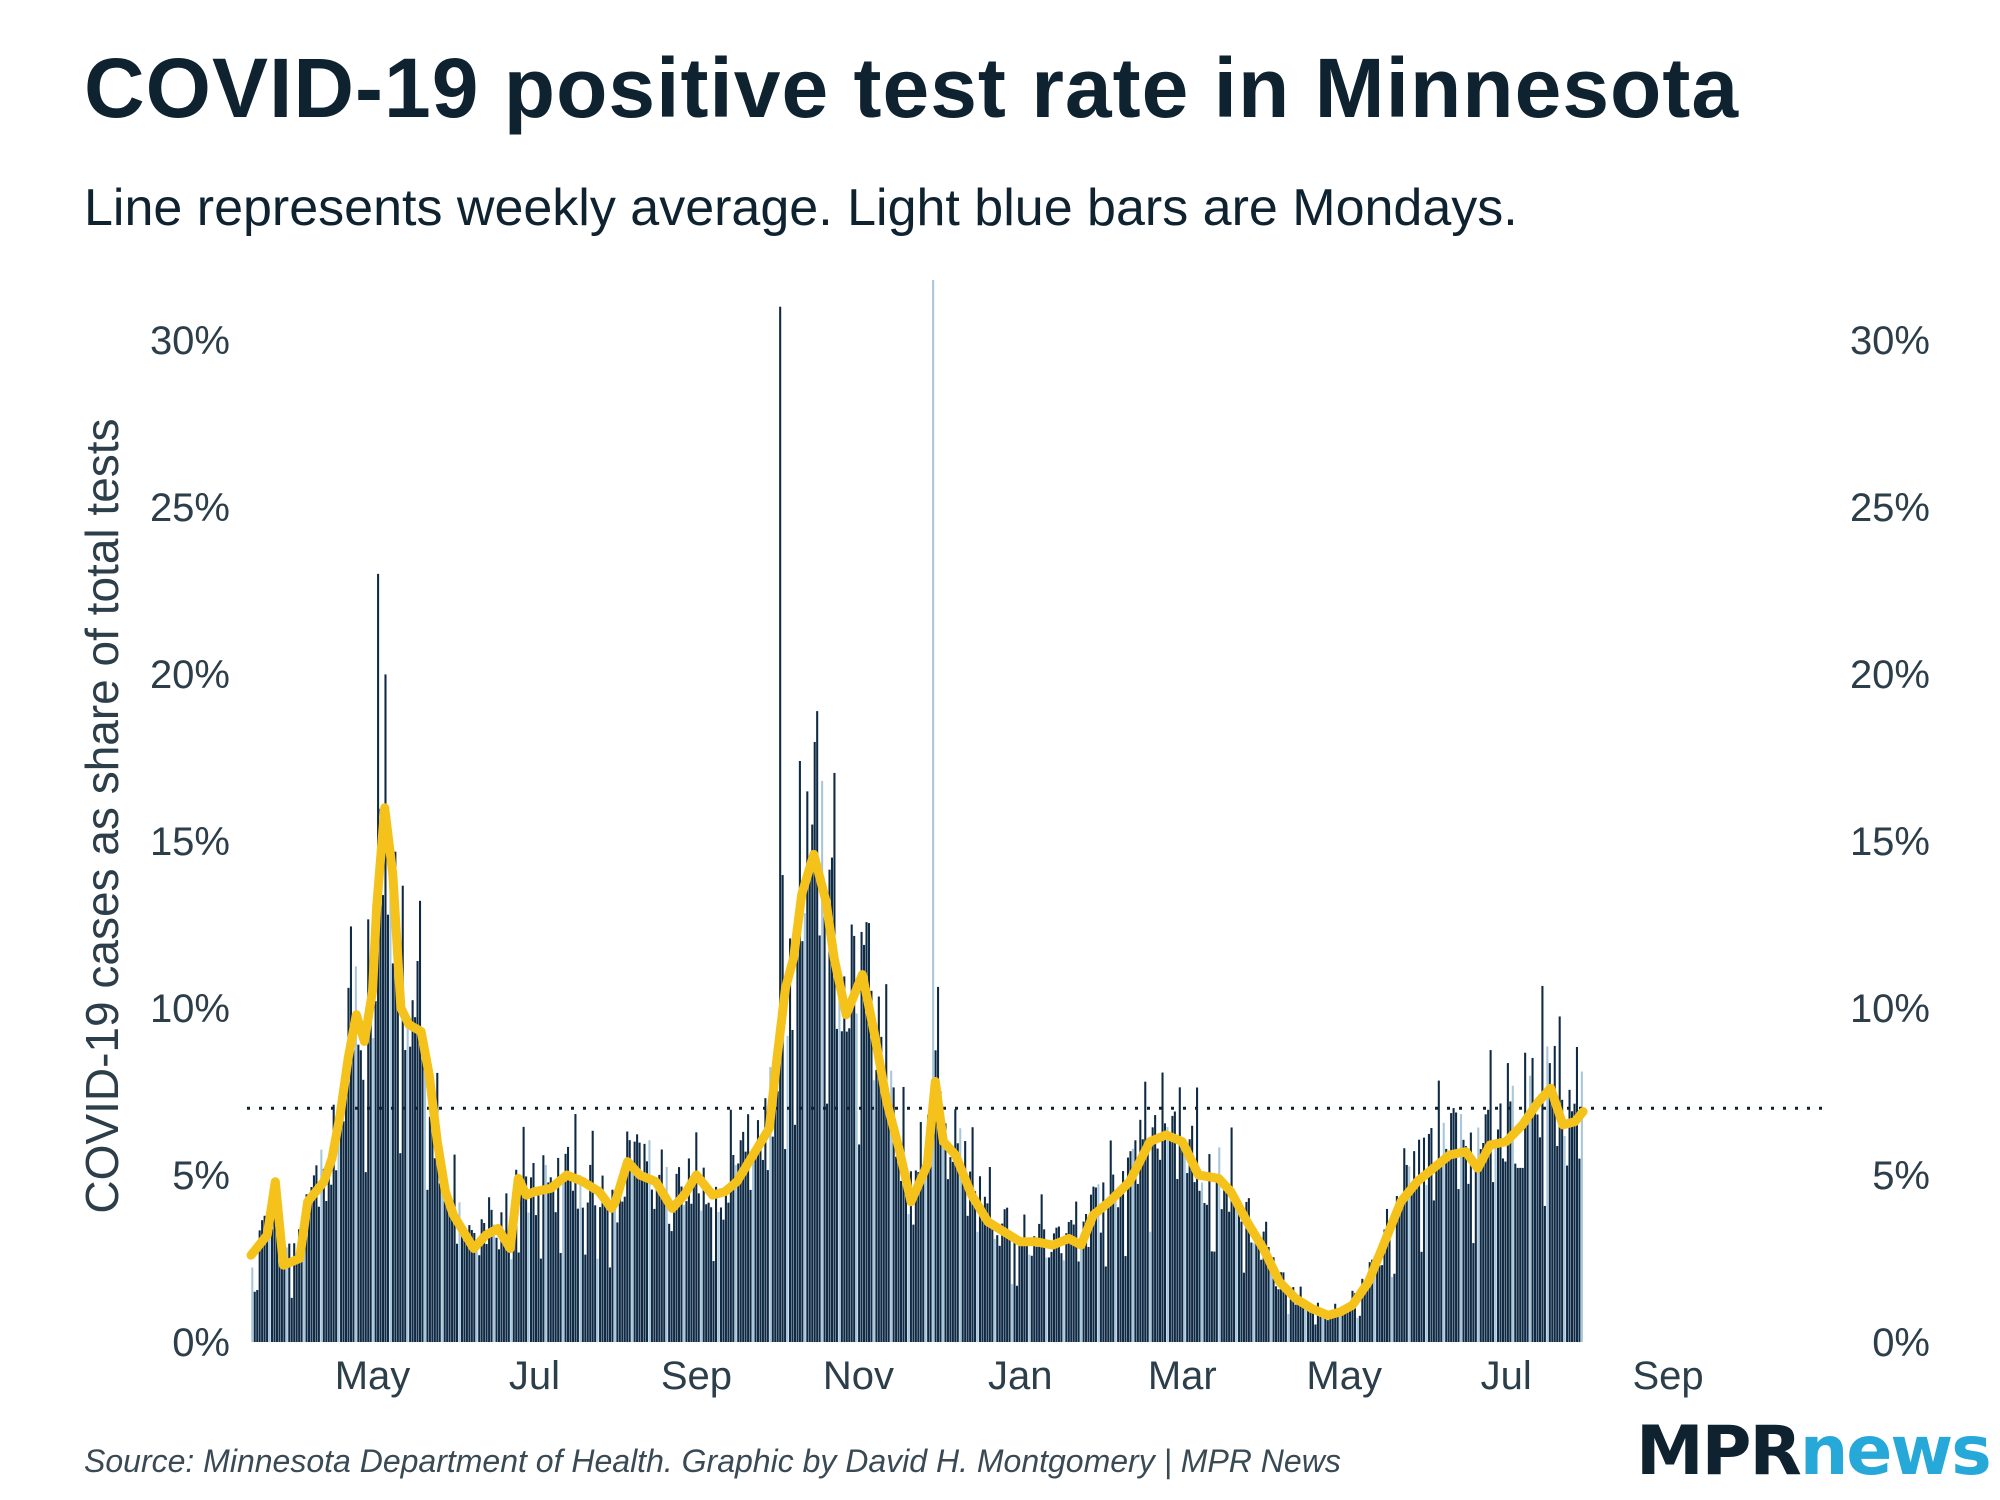  What do you see at coordinates (1895, 1451) in the screenshot?
I see `logo-news: news` at bounding box center [1895, 1451].